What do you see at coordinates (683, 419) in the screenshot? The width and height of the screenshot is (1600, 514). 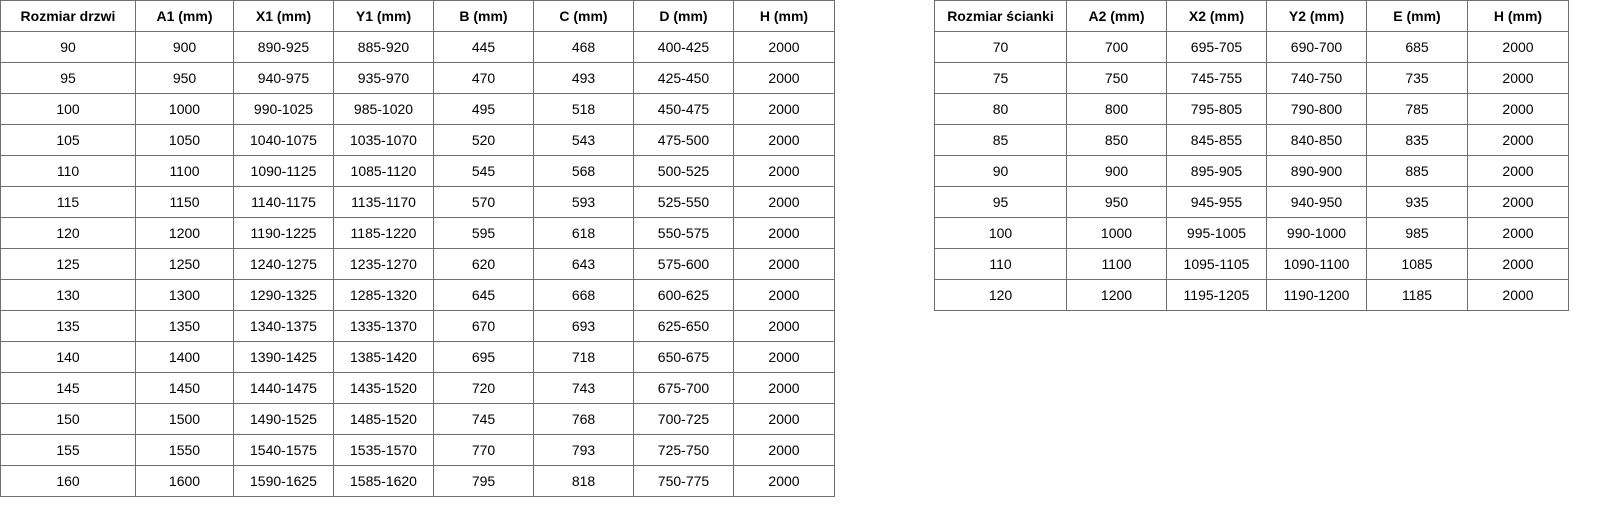 I see `table-cell: 700-725` at bounding box center [683, 419].